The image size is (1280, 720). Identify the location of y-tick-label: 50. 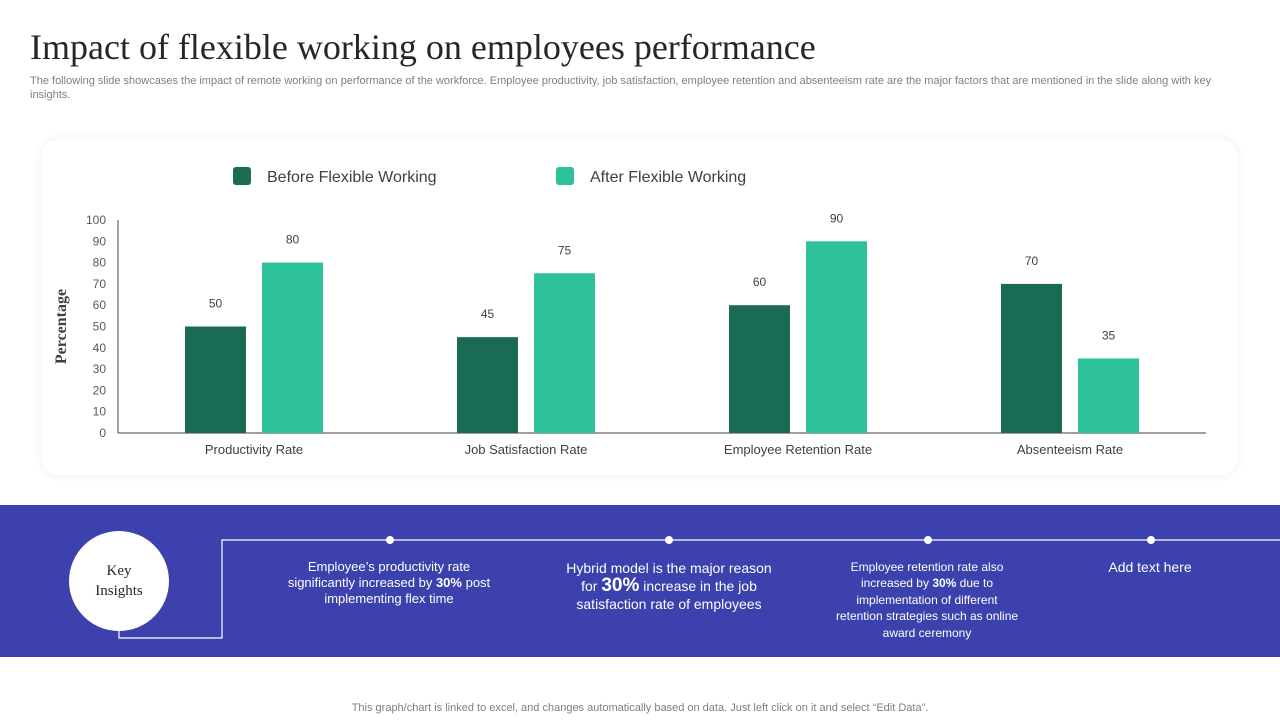
(100, 327).